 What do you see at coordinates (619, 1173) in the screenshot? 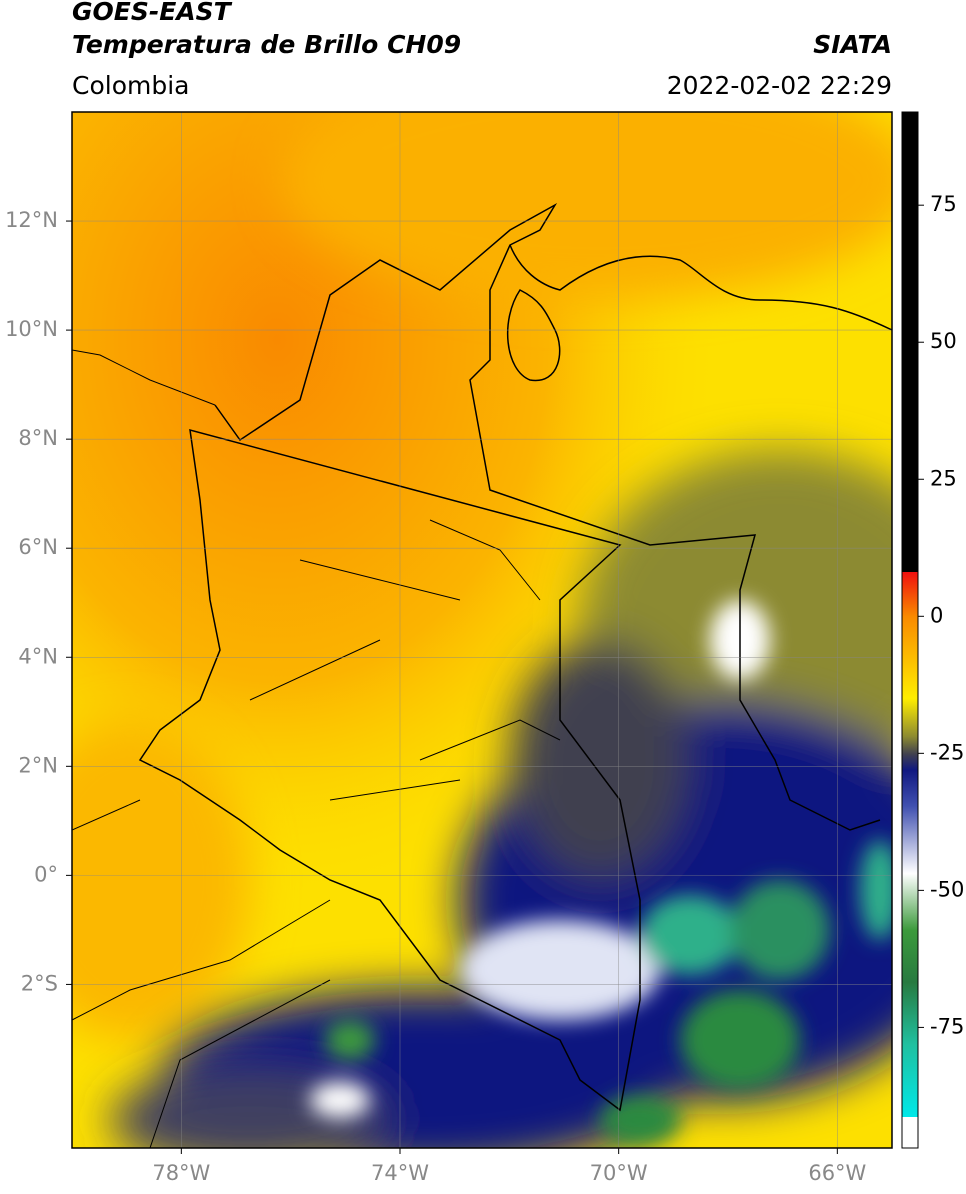
I see `lon-tick-label: 70°W` at bounding box center [619, 1173].